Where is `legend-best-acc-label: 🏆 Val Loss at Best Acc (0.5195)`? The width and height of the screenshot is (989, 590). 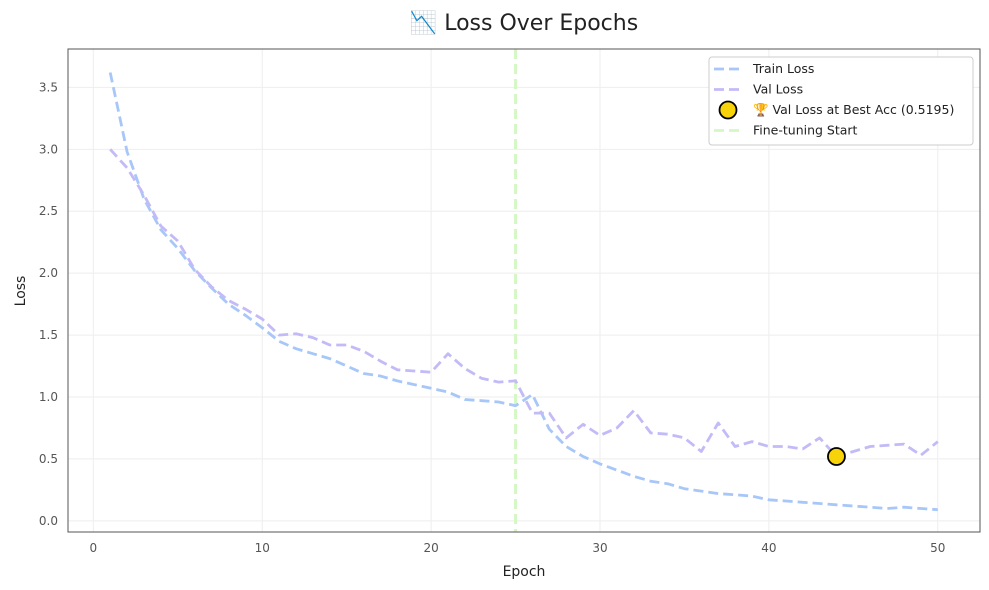
legend-best-acc-label: 🏆 Val Loss at Best Acc (0.5195) is located at coordinates (853, 109).